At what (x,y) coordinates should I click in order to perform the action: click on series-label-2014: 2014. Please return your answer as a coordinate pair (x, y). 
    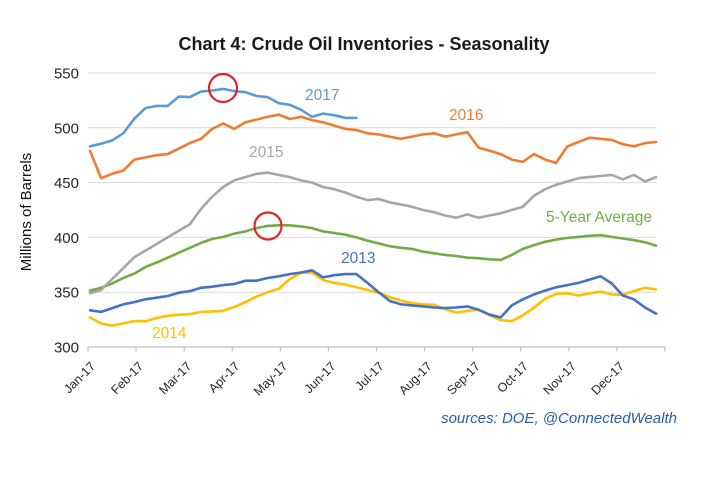
    Looking at the image, I should click on (169, 333).